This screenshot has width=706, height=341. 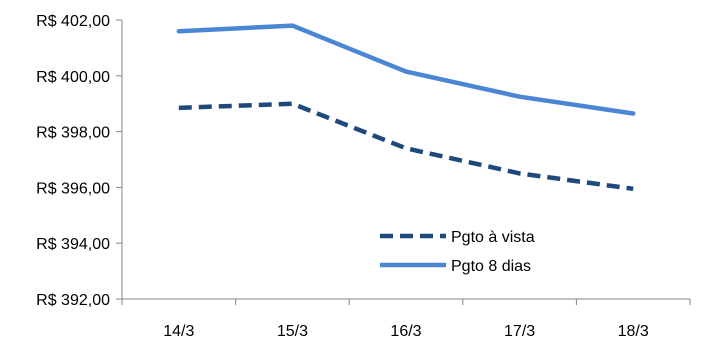 What do you see at coordinates (73, 133) in the screenshot?
I see `y-tick-label: R$ 398,00` at bounding box center [73, 133].